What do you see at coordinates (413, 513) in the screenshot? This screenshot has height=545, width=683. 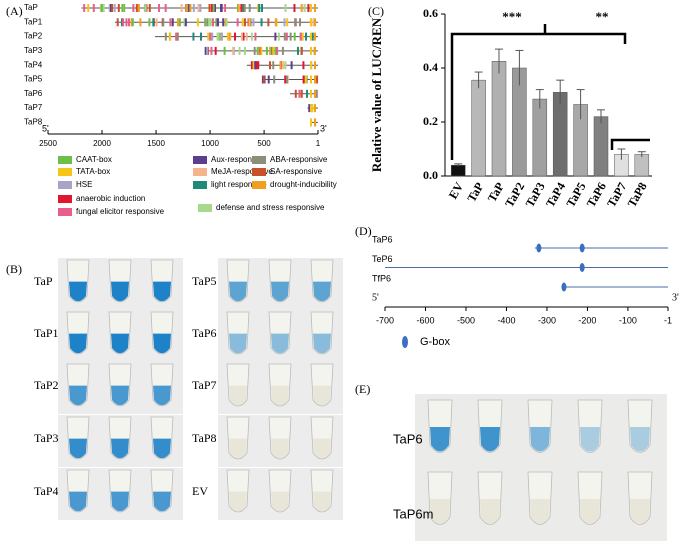 I see `sample-label: TaP6m` at bounding box center [413, 513].